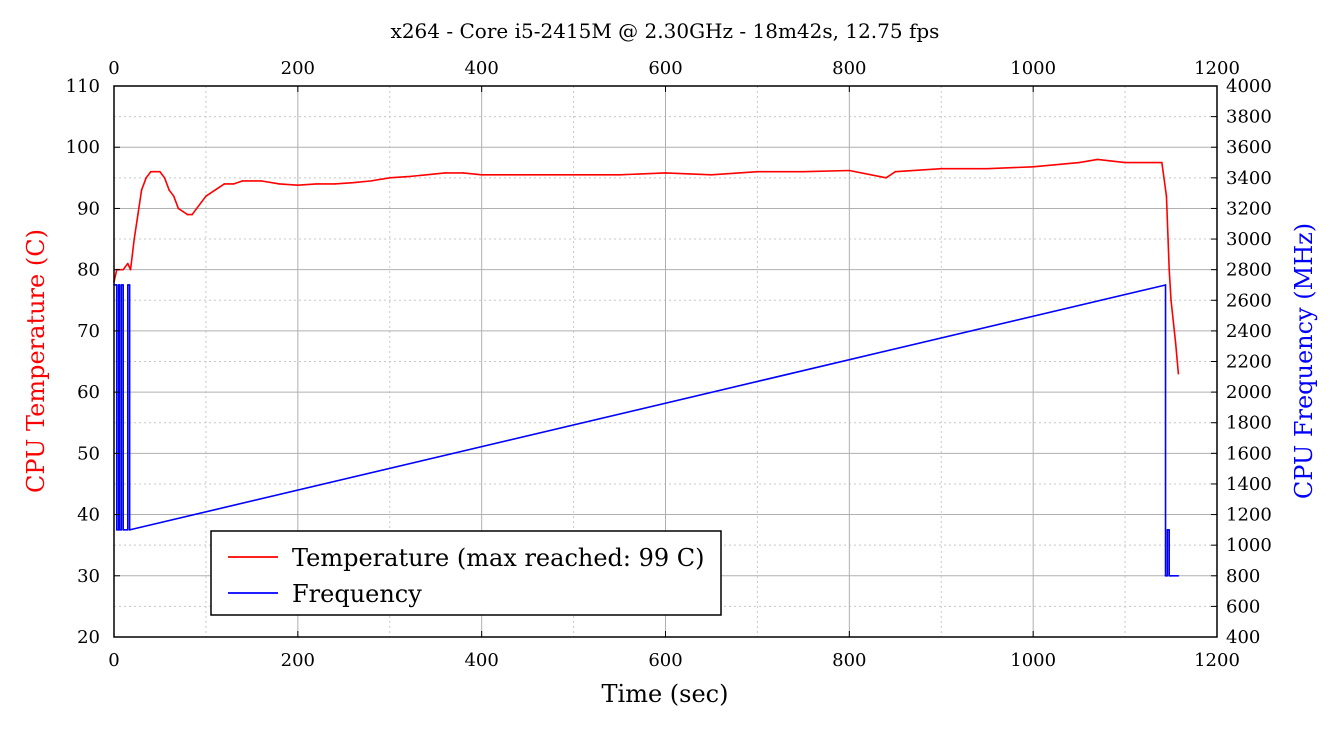  I want to click on y-left-tick-label: 20, so click(88, 637).